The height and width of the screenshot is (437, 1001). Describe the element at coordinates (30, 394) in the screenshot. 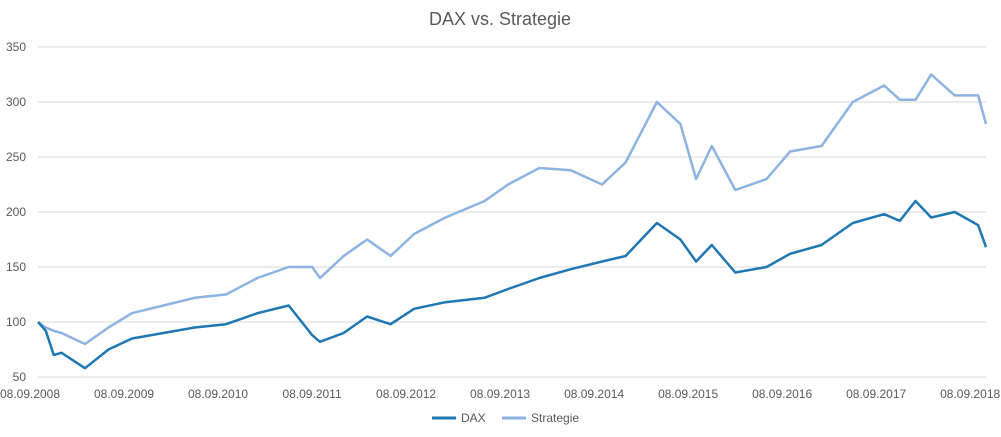

I see `x-tick-label: 08.09.2008` at that location.